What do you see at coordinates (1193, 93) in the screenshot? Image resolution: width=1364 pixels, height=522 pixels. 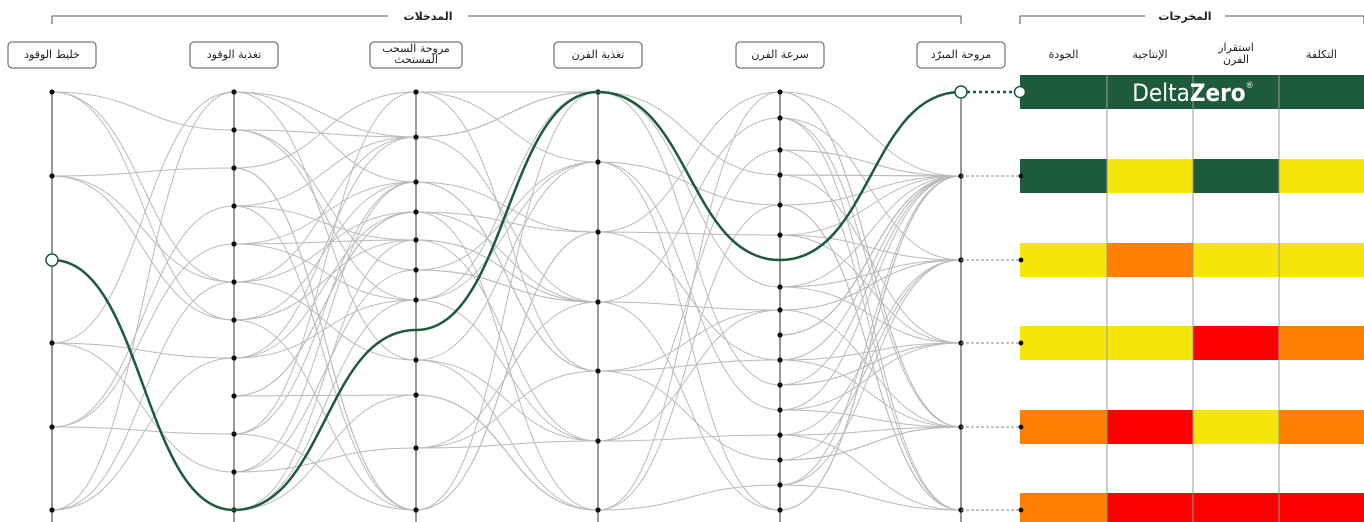 I see `logo: DeltaZero®` at bounding box center [1193, 93].